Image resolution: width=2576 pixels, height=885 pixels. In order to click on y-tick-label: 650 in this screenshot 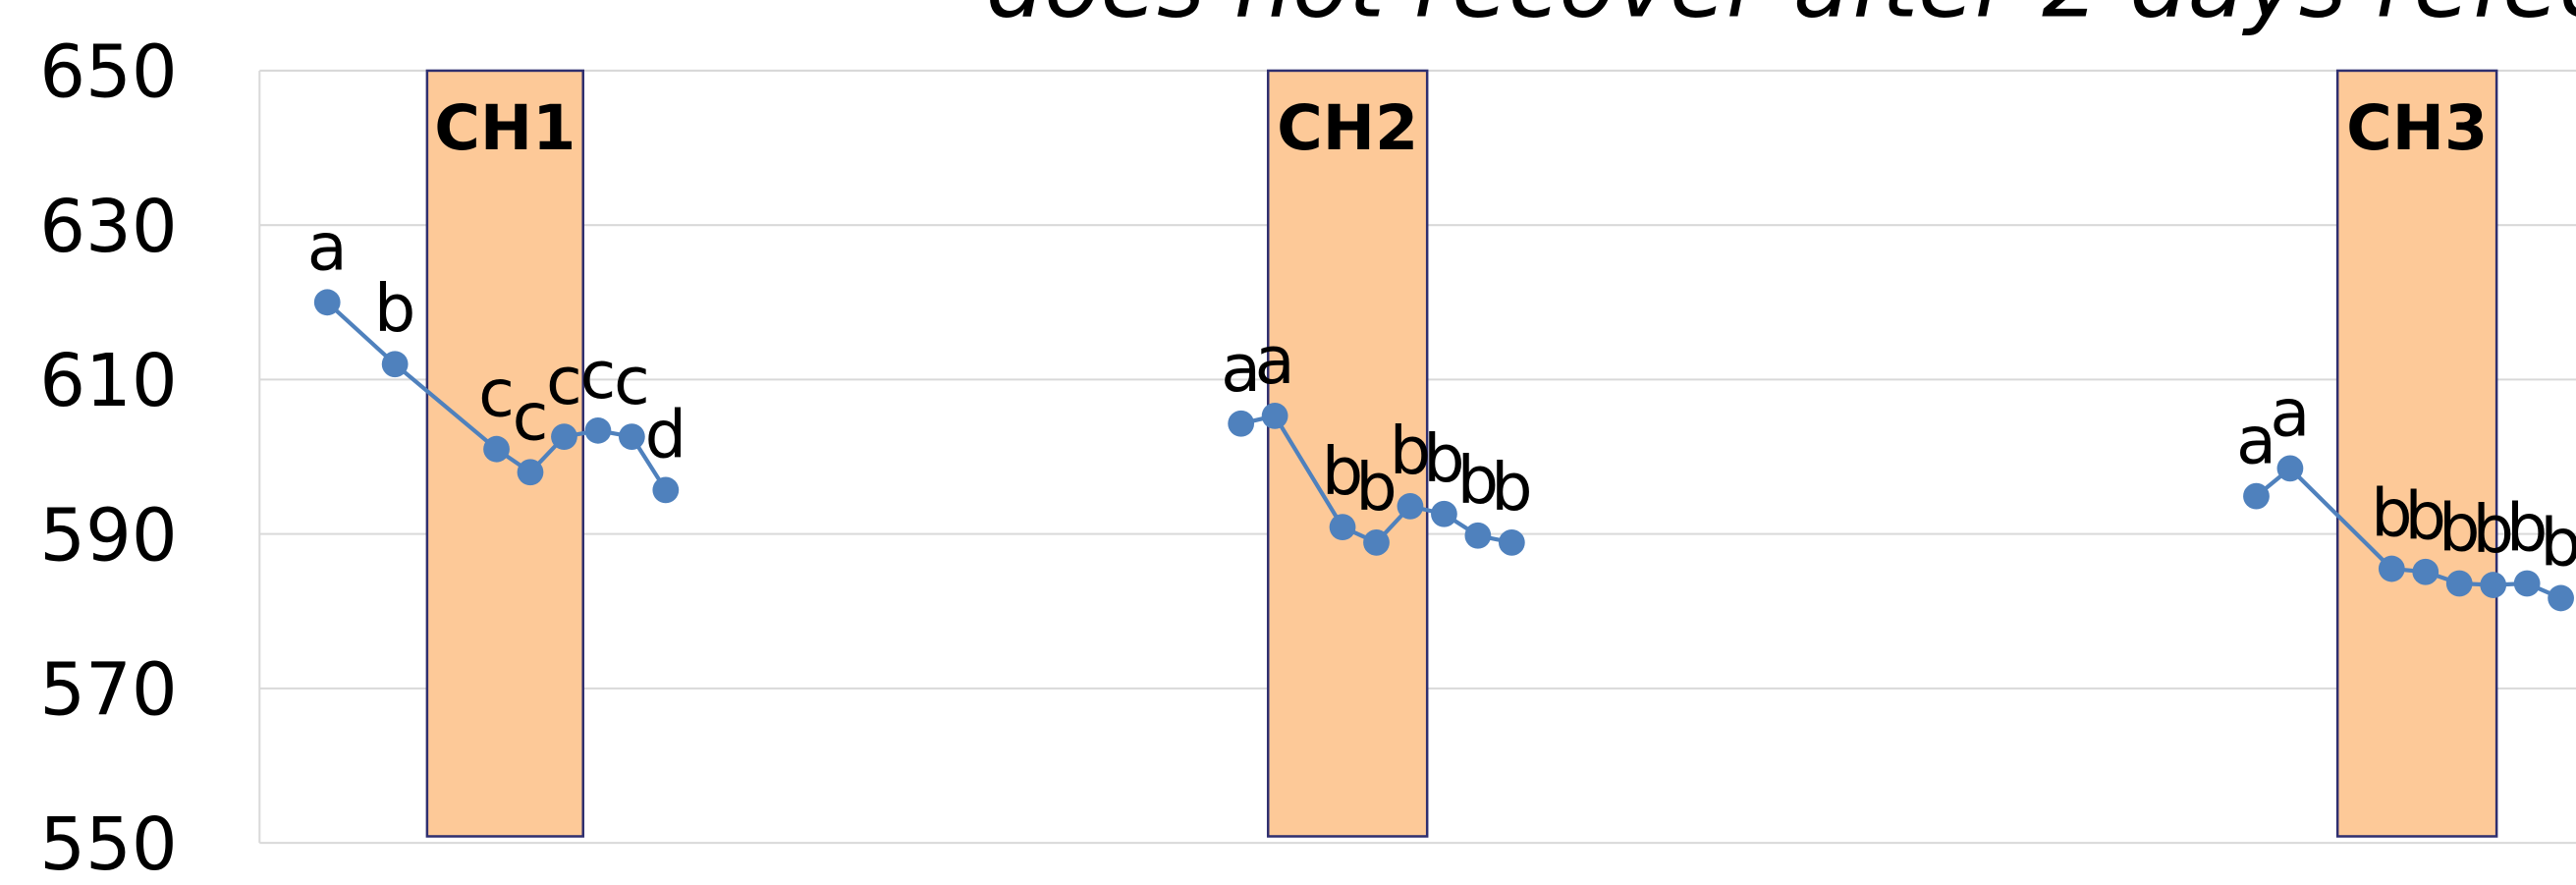, I will do `click(108, 73)`.